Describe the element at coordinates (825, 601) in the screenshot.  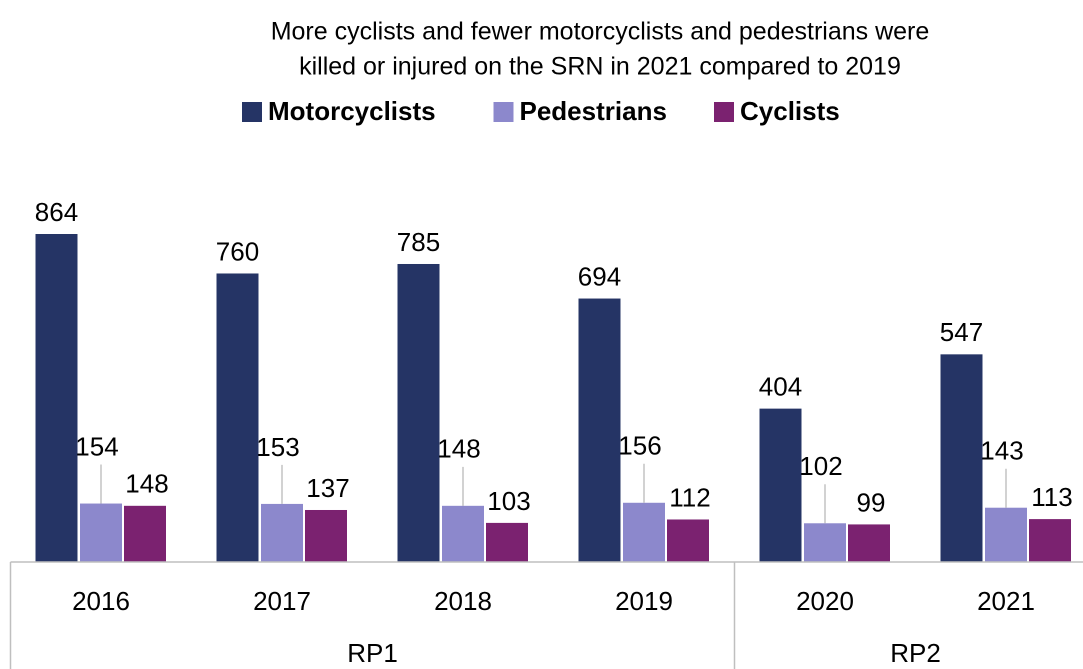
I see `x-tick-label: 2020` at that location.